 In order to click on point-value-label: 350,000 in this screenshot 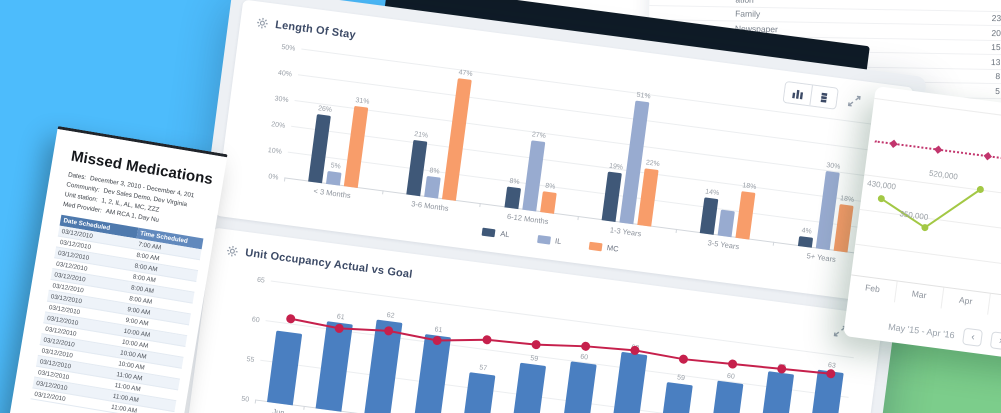, I will do `click(914, 215)`.